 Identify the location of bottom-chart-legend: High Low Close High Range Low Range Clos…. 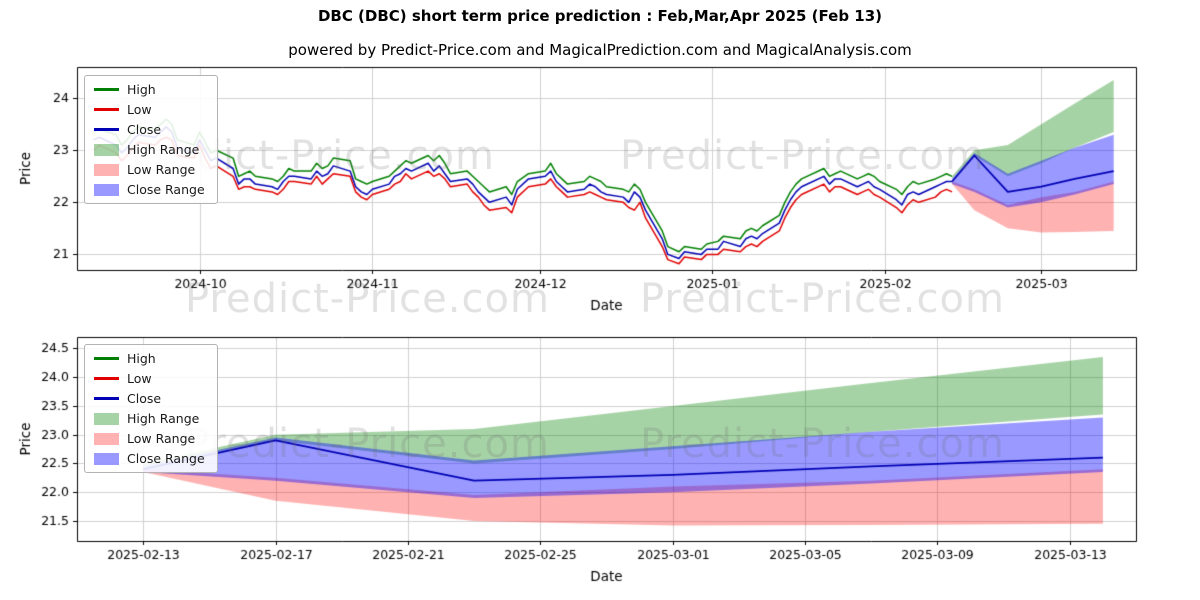
(151, 408).